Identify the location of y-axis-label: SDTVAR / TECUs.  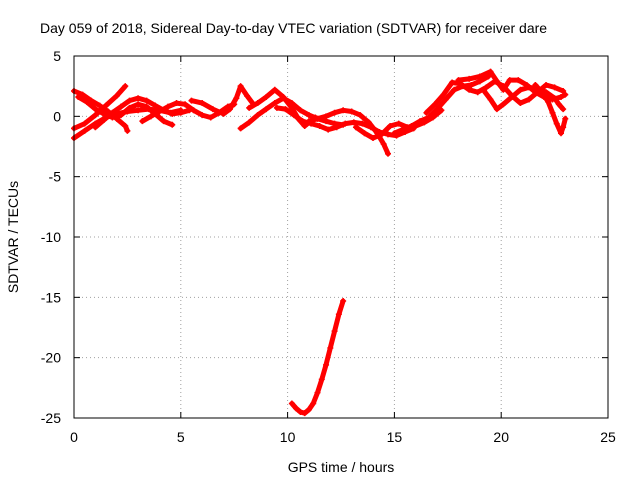
(13, 237).